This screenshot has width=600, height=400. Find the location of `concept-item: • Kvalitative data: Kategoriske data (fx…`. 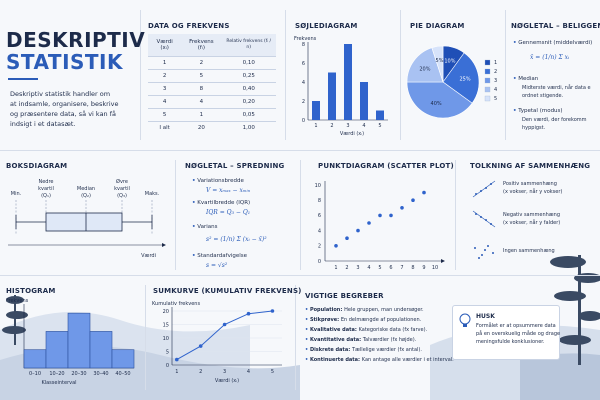

concept-item: • Kvalitative data: Kategoriske data (fx… is located at coordinates (366, 330).